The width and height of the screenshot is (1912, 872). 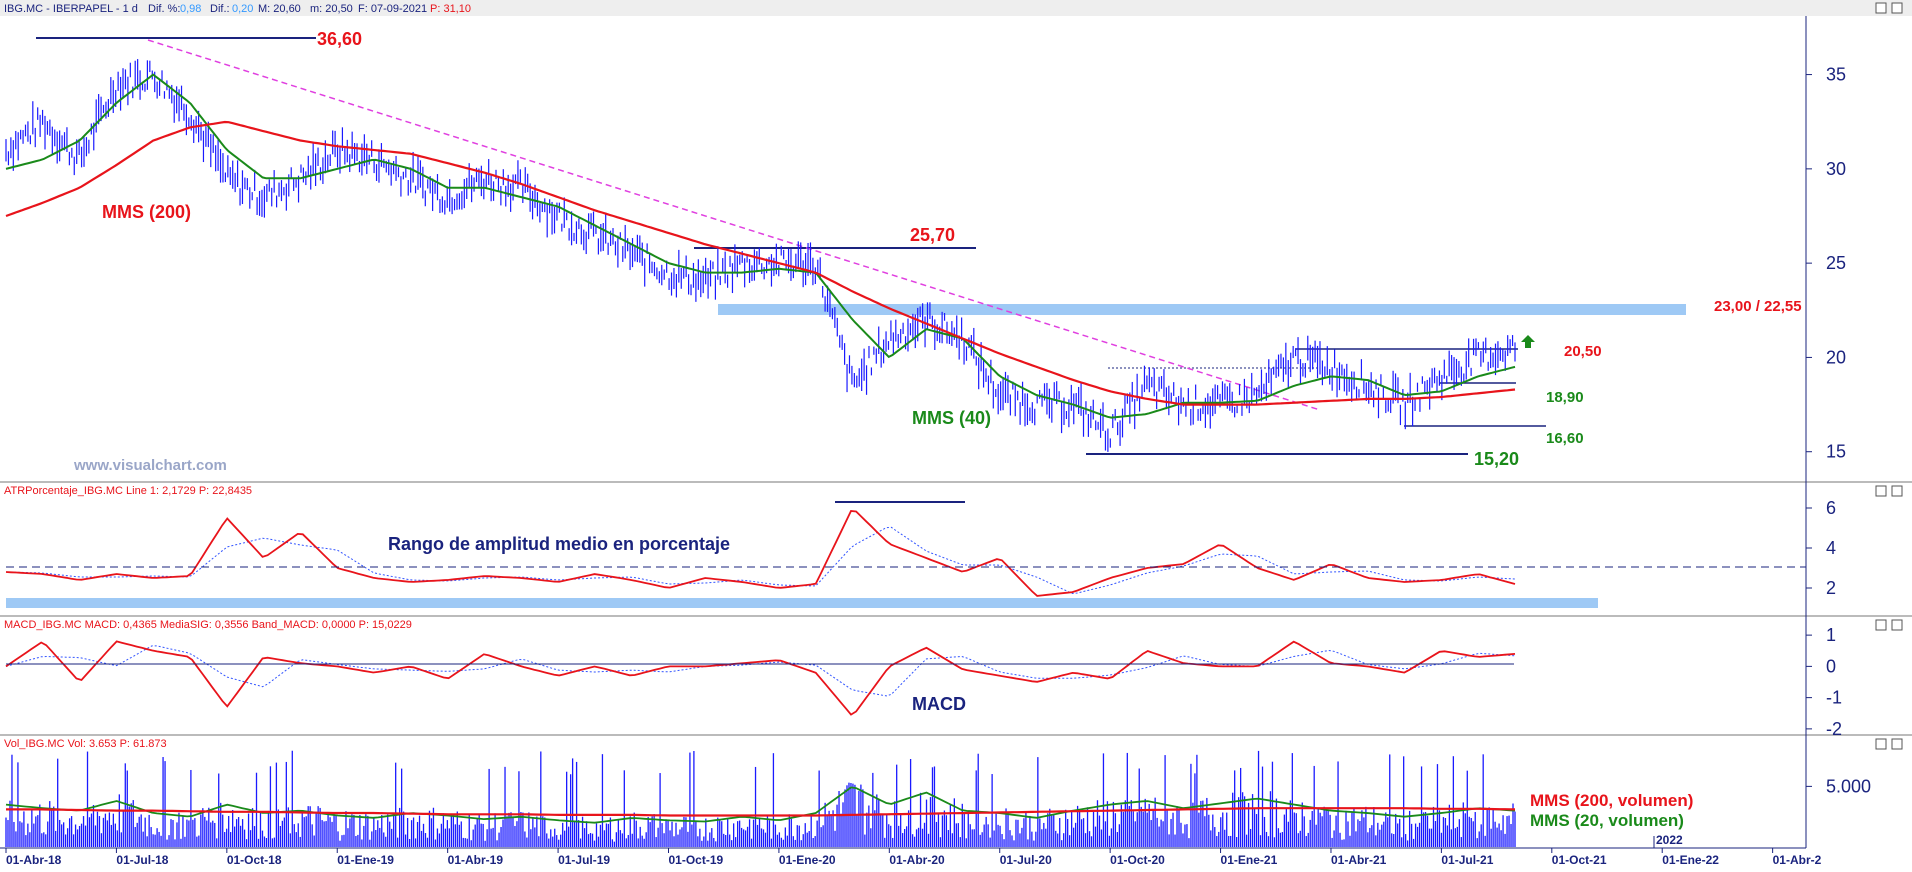 I want to click on price-y-tick-label: 25, so click(x=1836, y=263).